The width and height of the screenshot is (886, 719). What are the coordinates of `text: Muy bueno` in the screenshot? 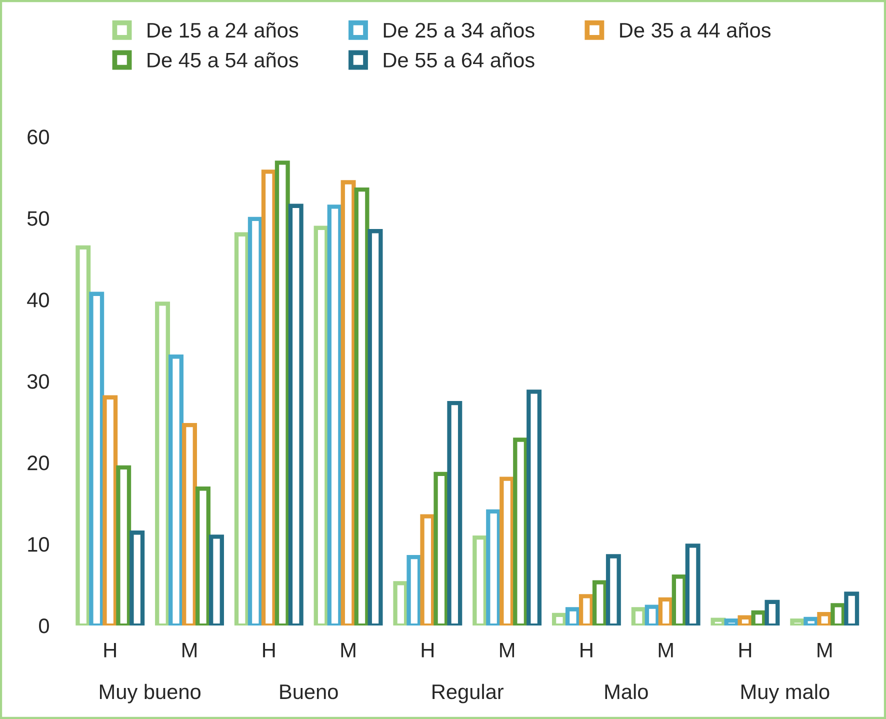 It's located at (150, 694).